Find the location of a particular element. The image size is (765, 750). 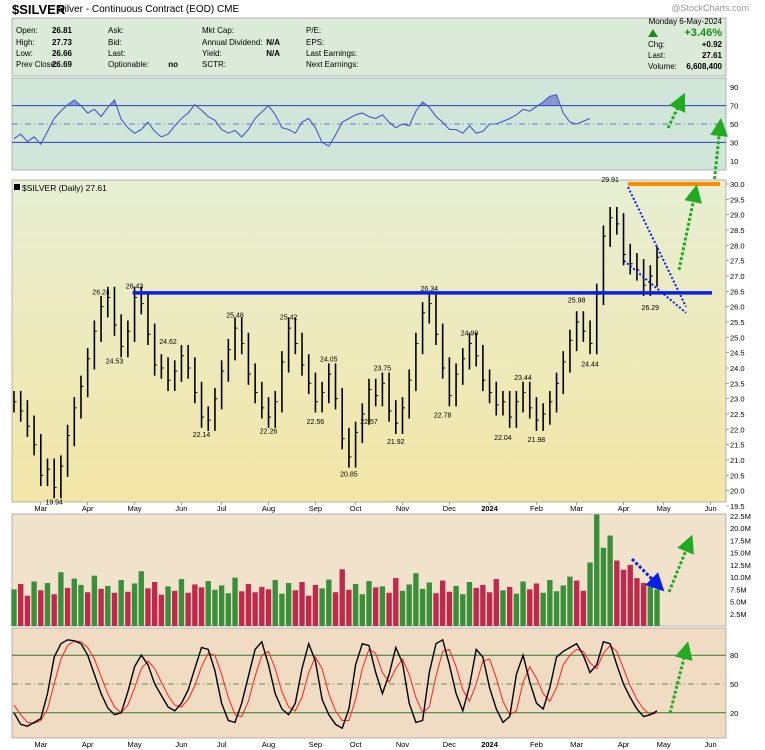

x-axis-label: May is located at coordinates (134, 508).